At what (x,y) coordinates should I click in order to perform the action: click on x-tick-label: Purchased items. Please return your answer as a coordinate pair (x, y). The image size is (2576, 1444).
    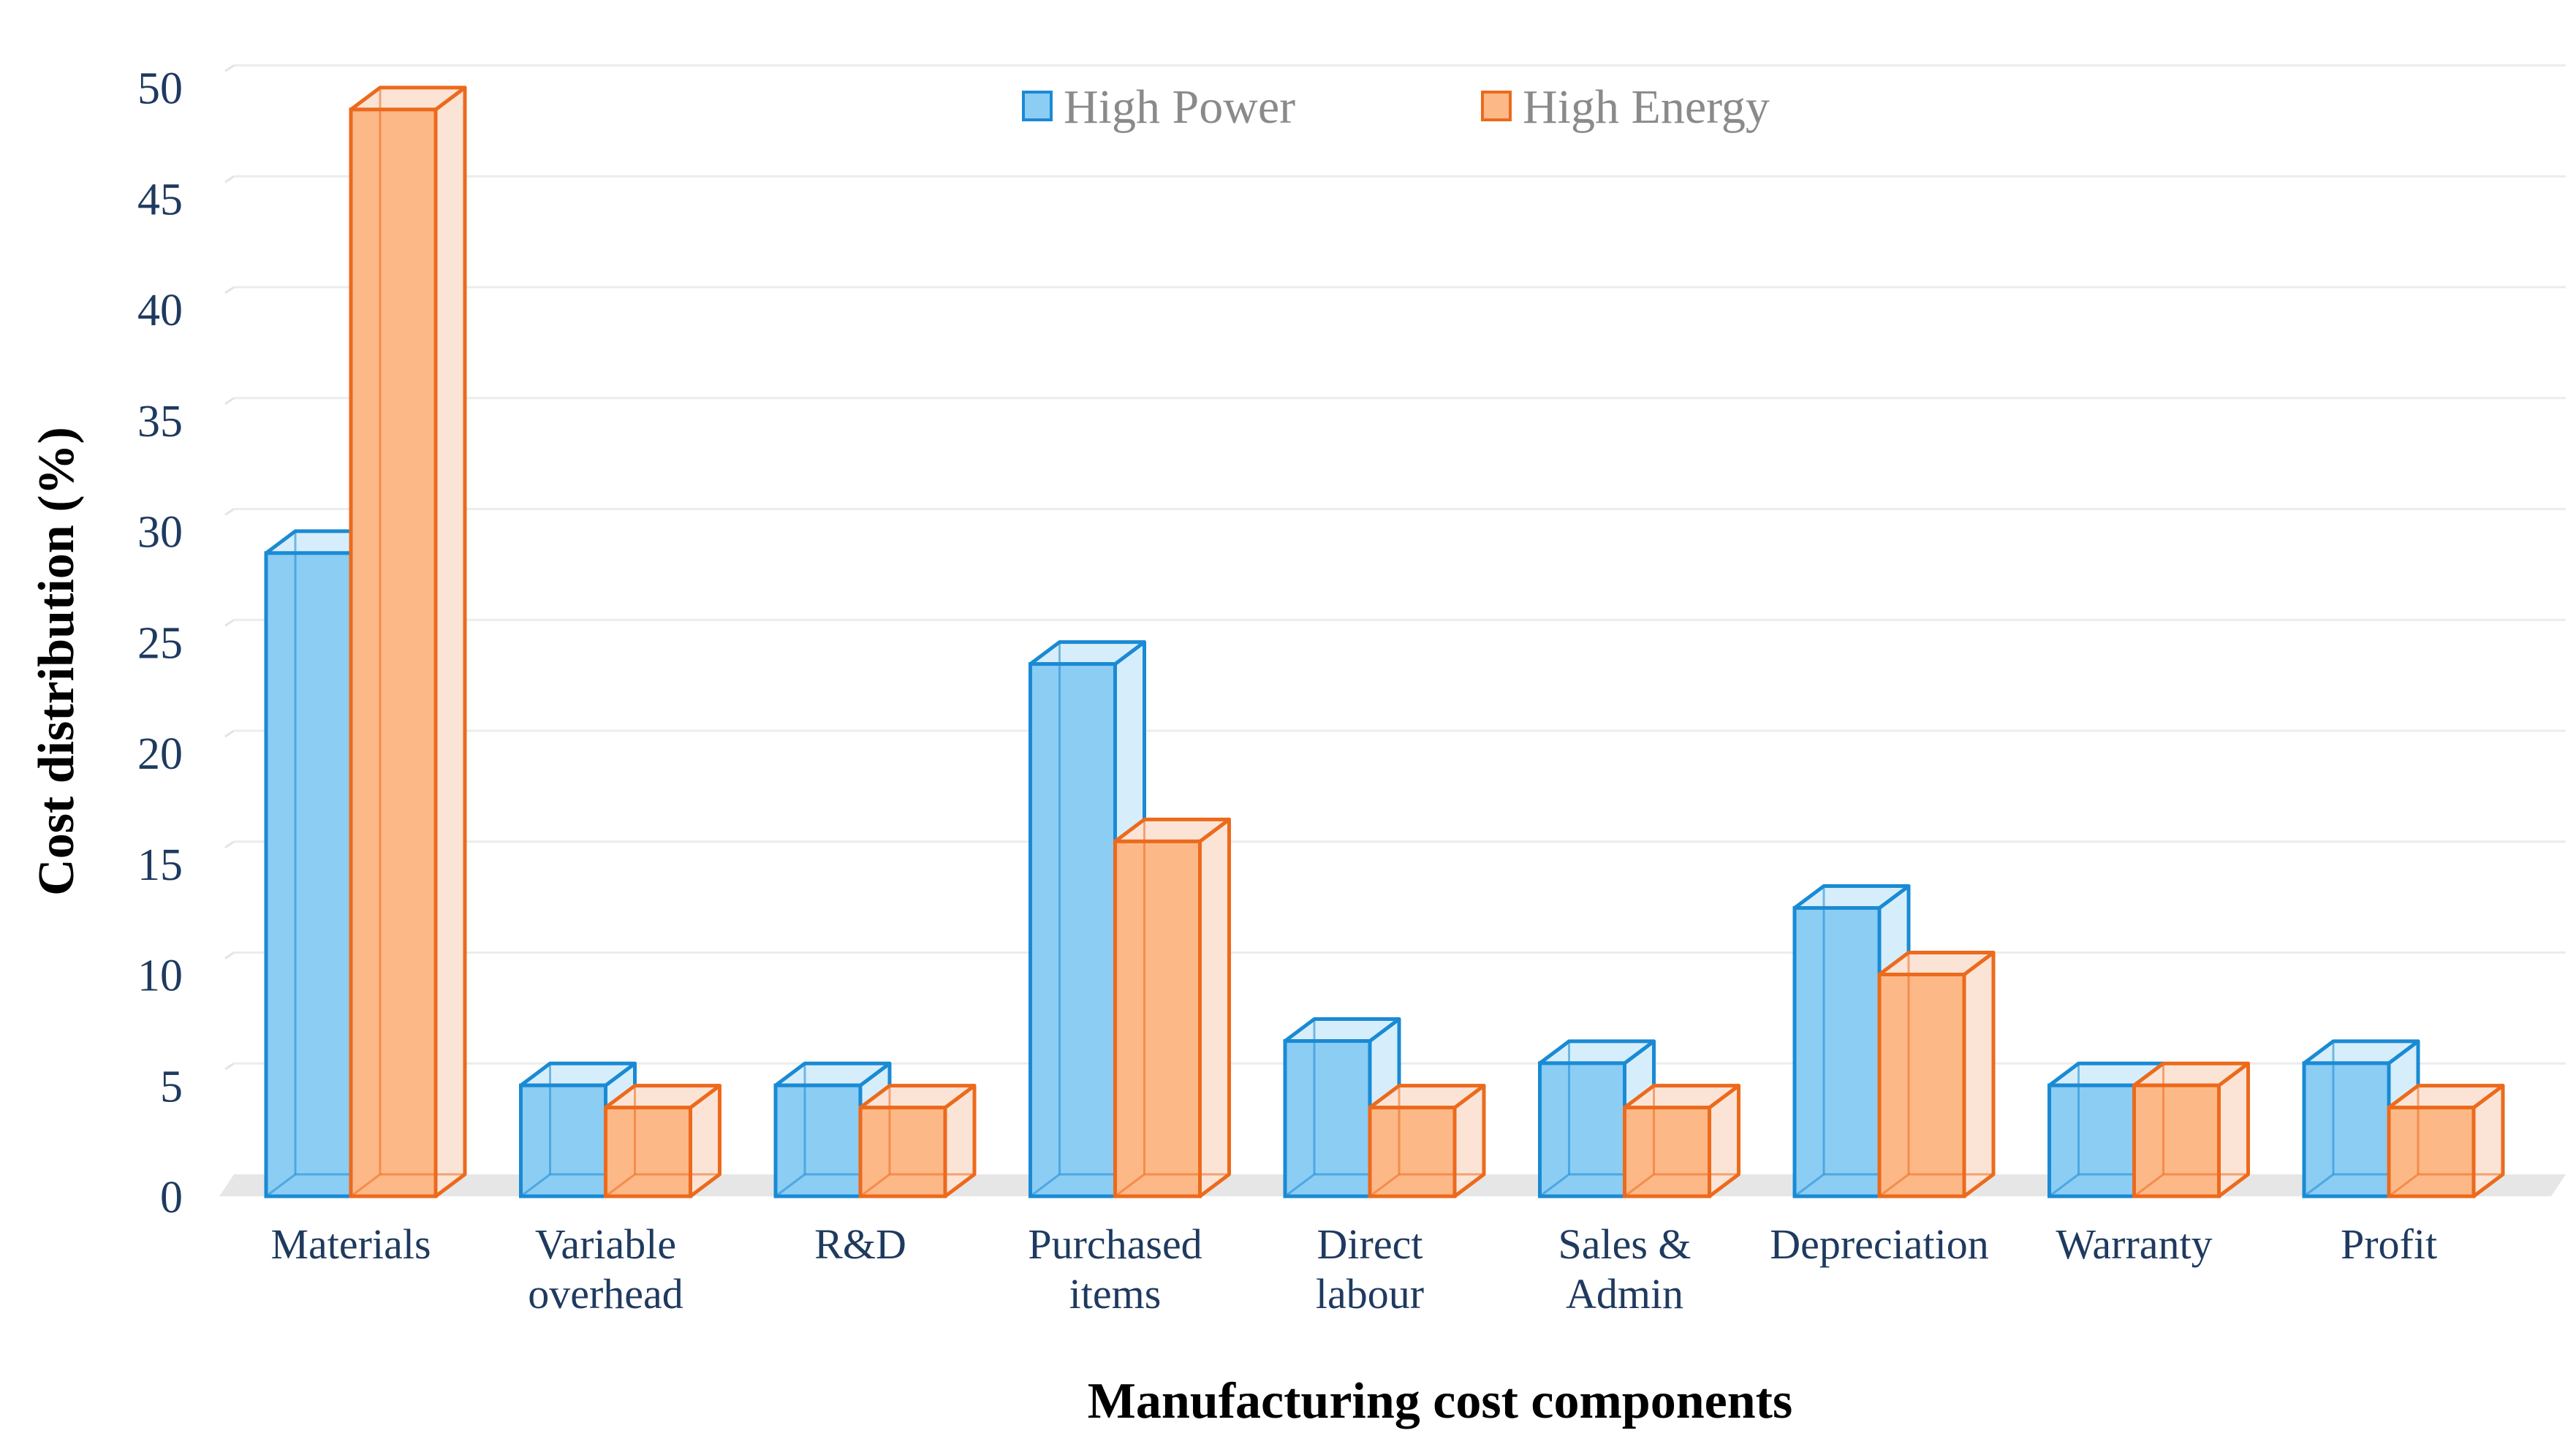
    Looking at the image, I should click on (1115, 1269).